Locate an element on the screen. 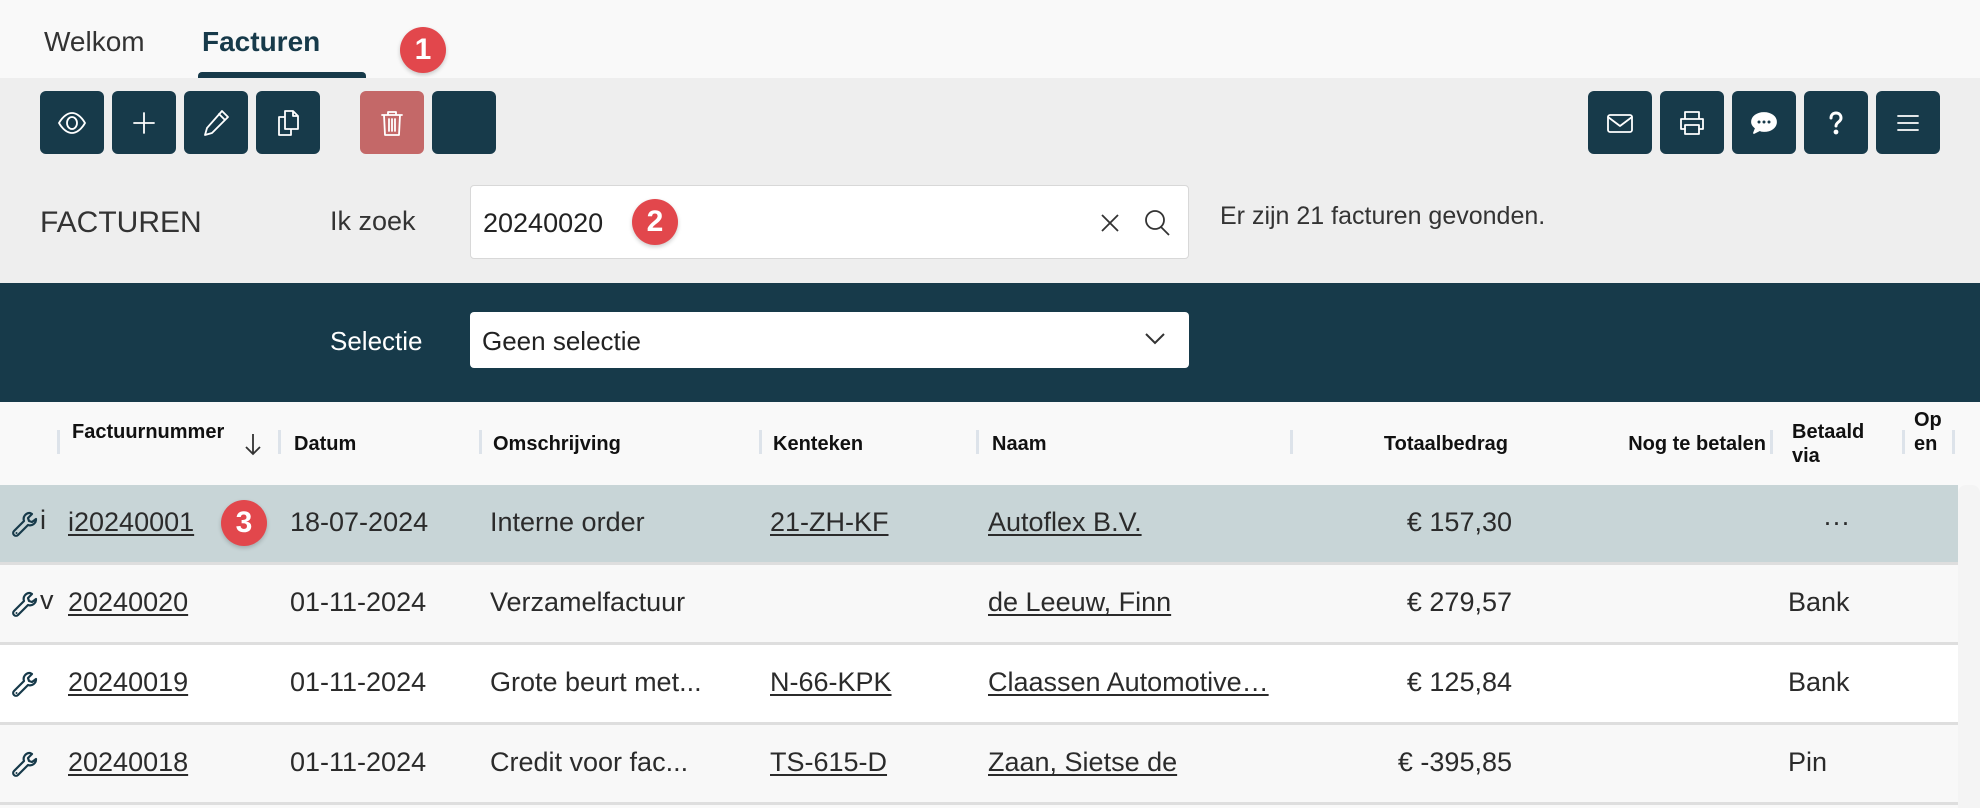 Image resolution: width=1980 pixels, height=808 pixels. plus-icon is located at coordinates (144, 122).